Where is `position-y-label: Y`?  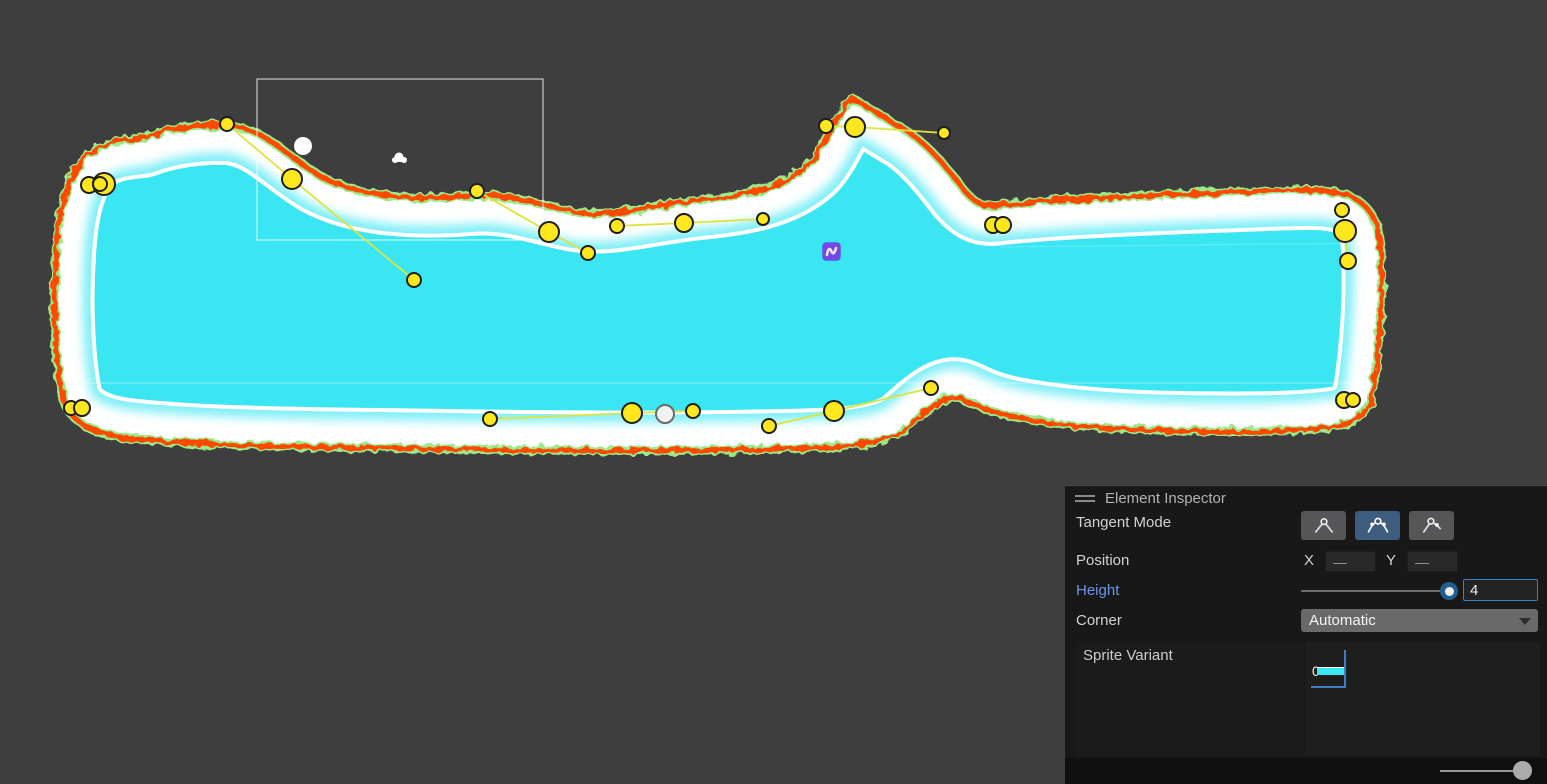 position-y-label: Y is located at coordinates (1391, 560).